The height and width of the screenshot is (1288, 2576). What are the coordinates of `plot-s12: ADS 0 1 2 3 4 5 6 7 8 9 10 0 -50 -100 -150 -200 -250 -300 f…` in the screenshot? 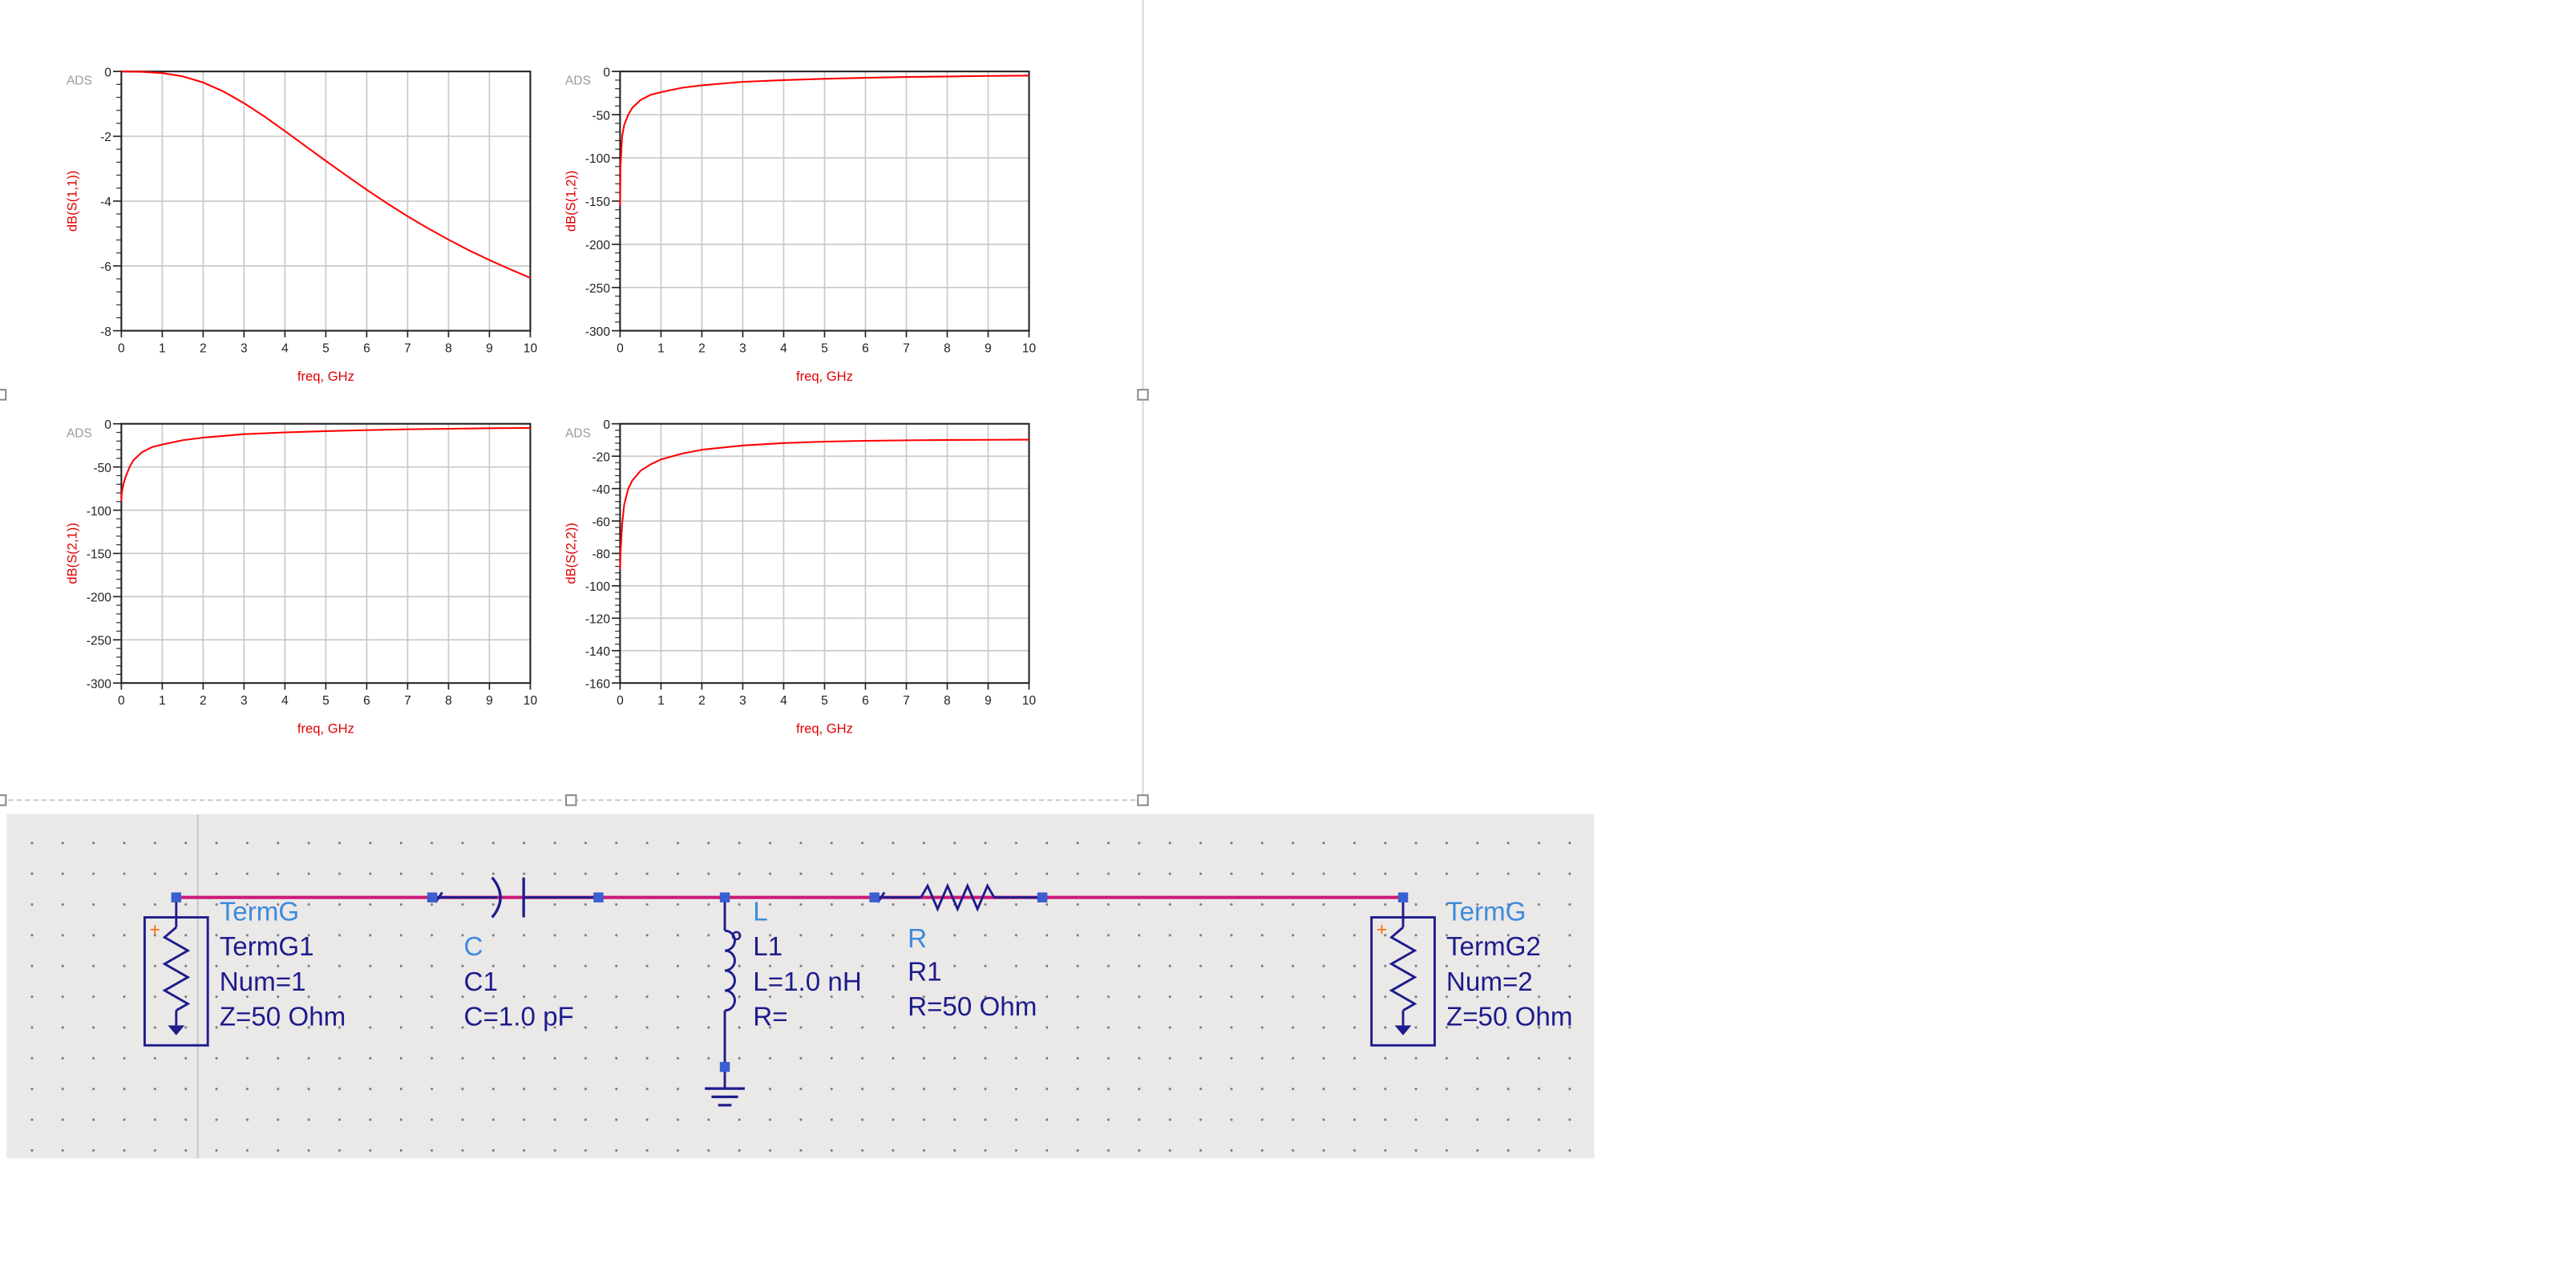 It's located at (781, 204).